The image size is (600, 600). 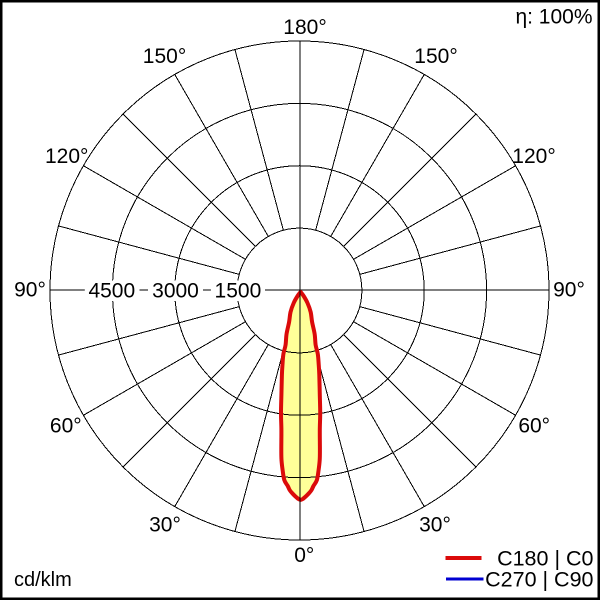 What do you see at coordinates (545, 559) in the screenshot?
I see `svg-text: C180 | C0` at bounding box center [545, 559].